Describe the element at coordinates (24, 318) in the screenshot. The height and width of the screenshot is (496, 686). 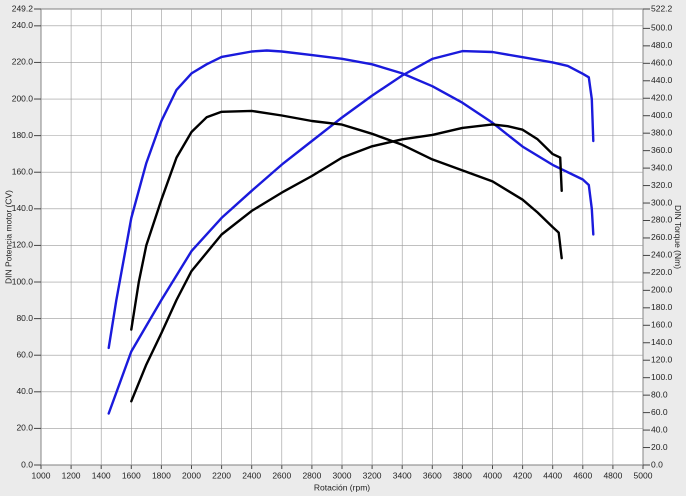
I see `y-tick-label: 80.0` at that location.